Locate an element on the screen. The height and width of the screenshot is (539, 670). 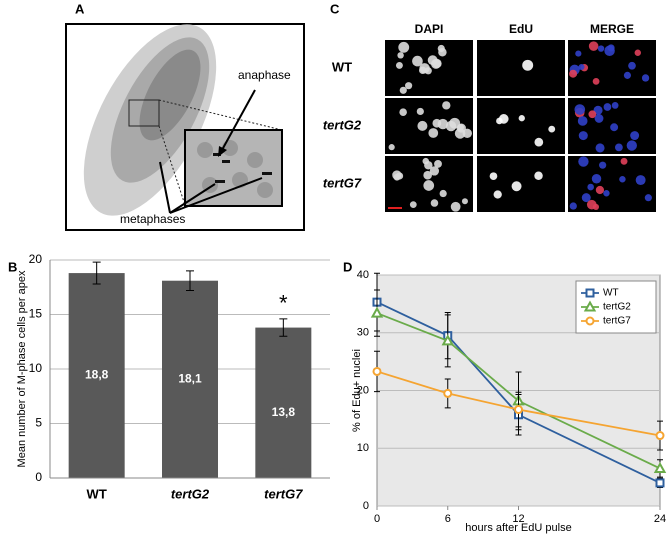
value-label: 18,1 is located at coordinates (190, 379).